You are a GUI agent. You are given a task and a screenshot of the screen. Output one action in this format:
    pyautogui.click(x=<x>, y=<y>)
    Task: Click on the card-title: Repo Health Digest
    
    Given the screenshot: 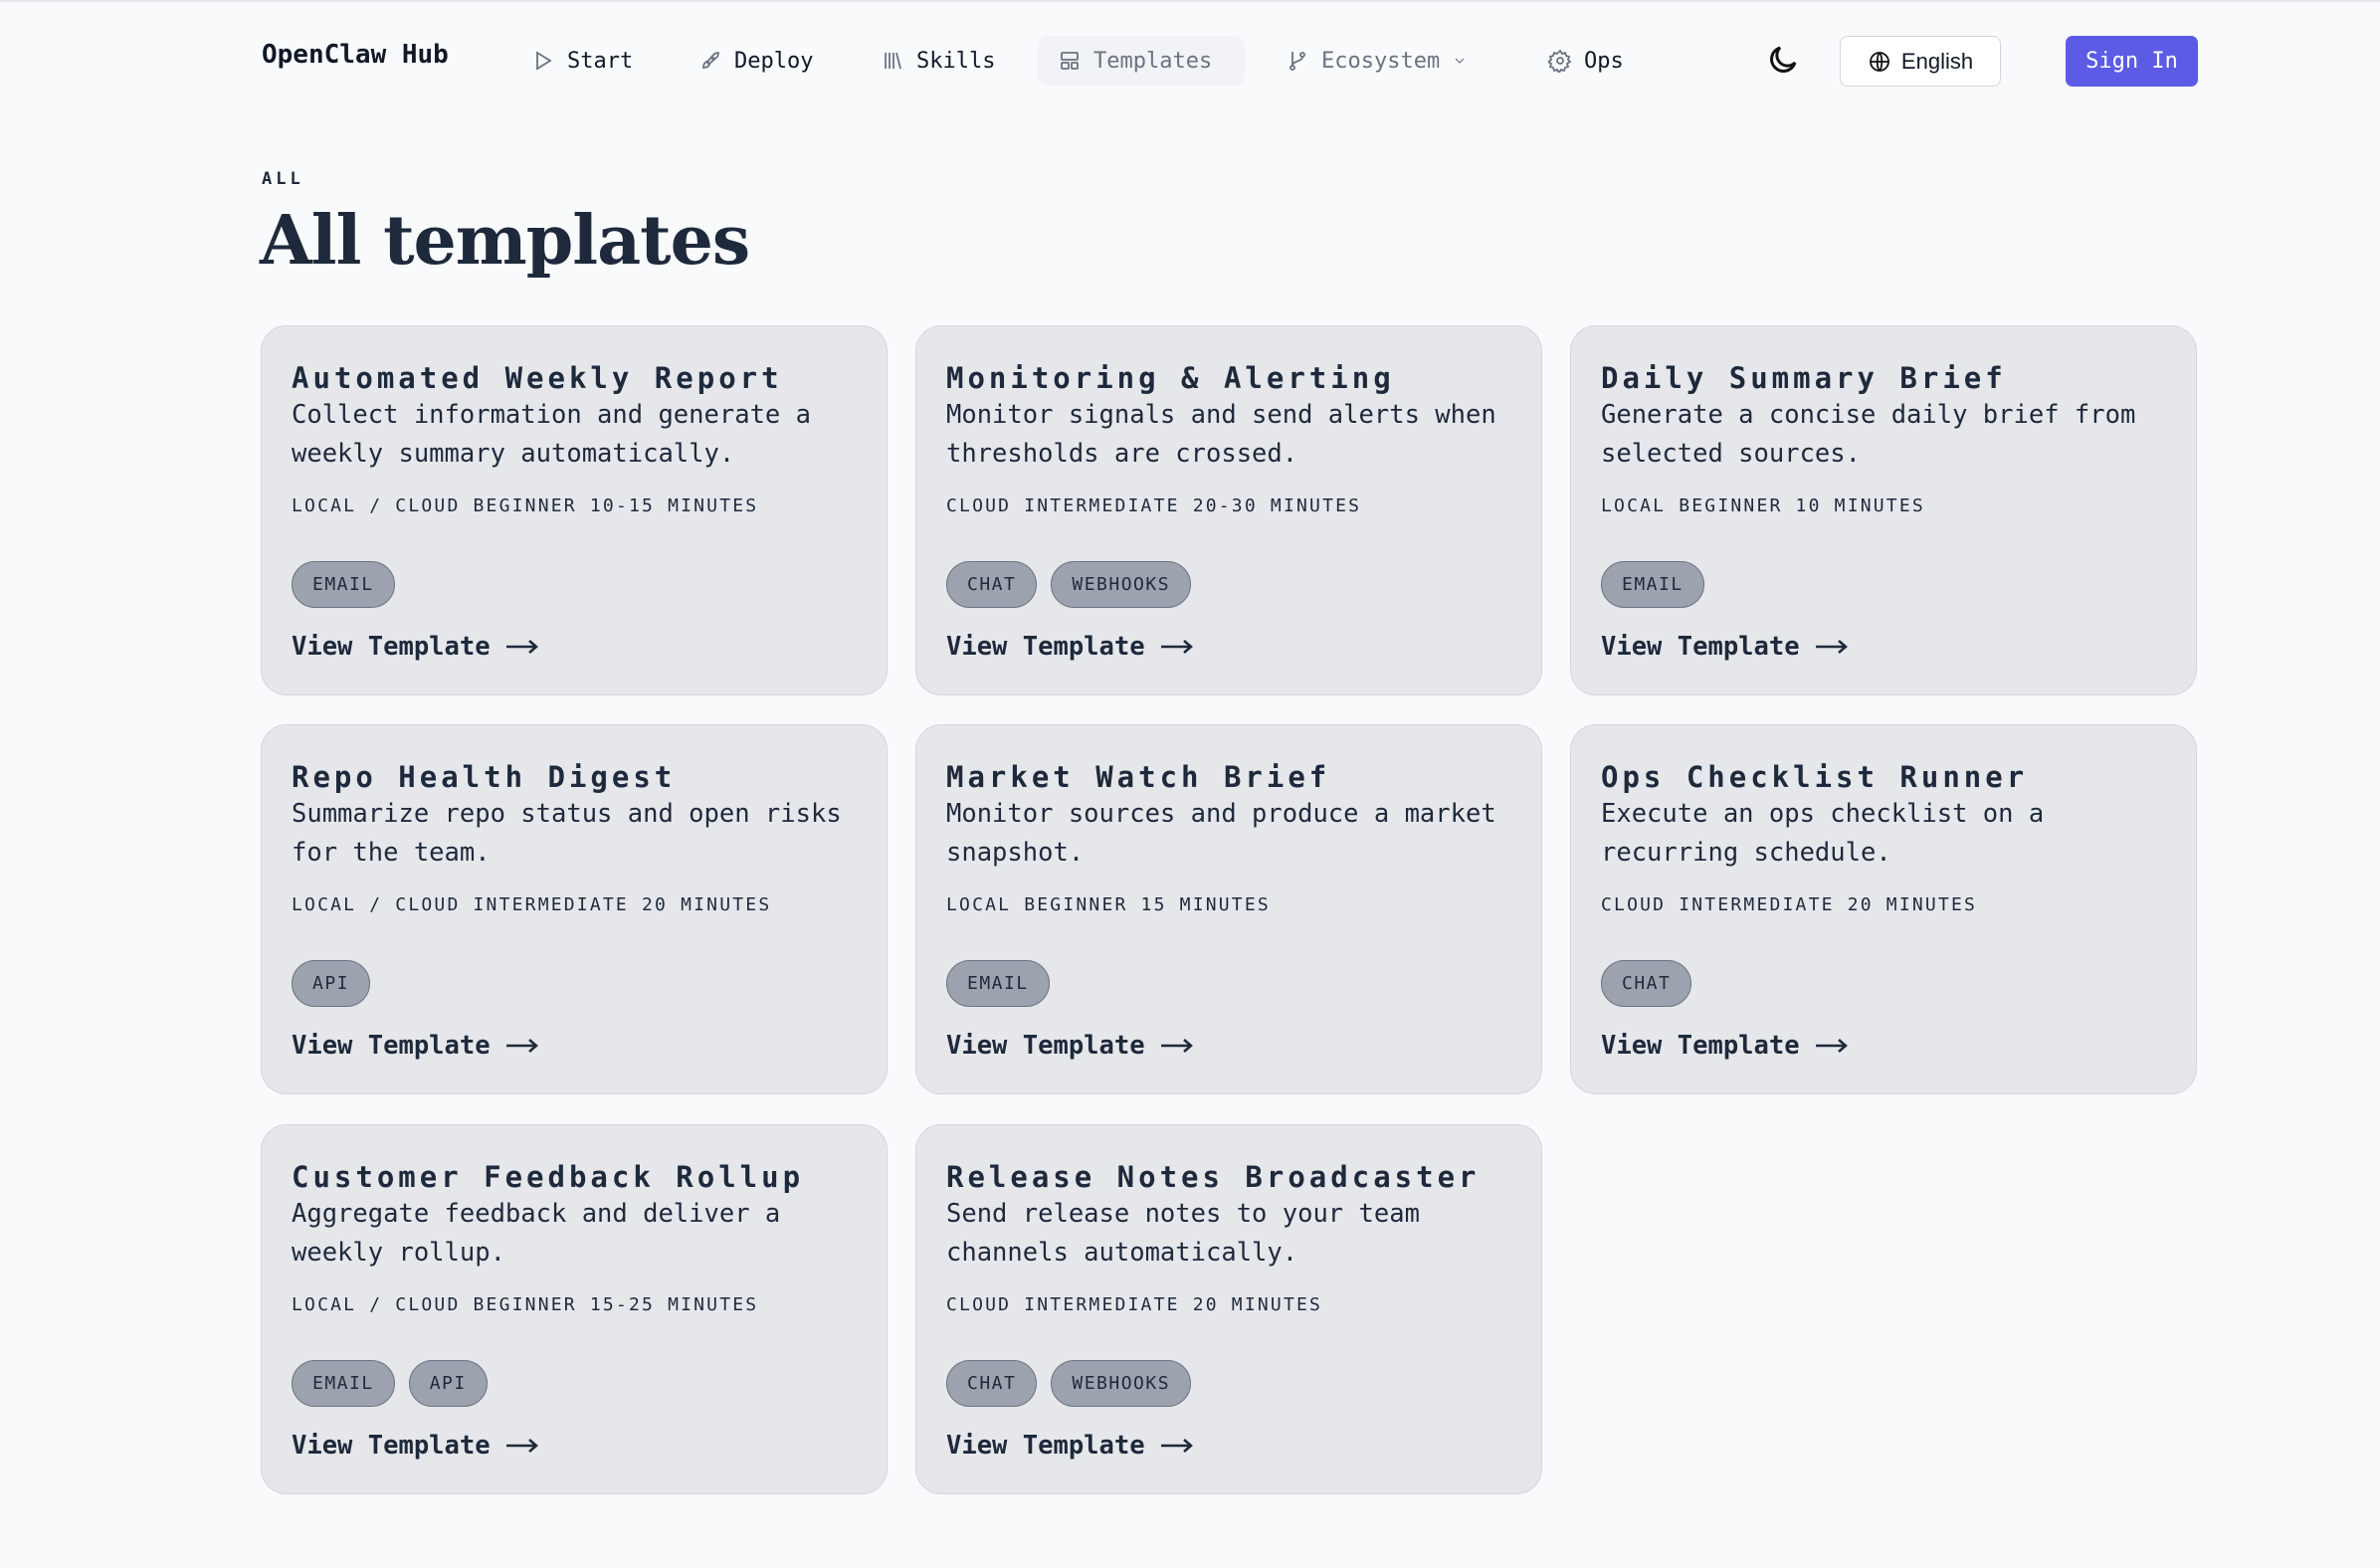 What is the action you would take?
    pyautogui.click(x=484, y=777)
    